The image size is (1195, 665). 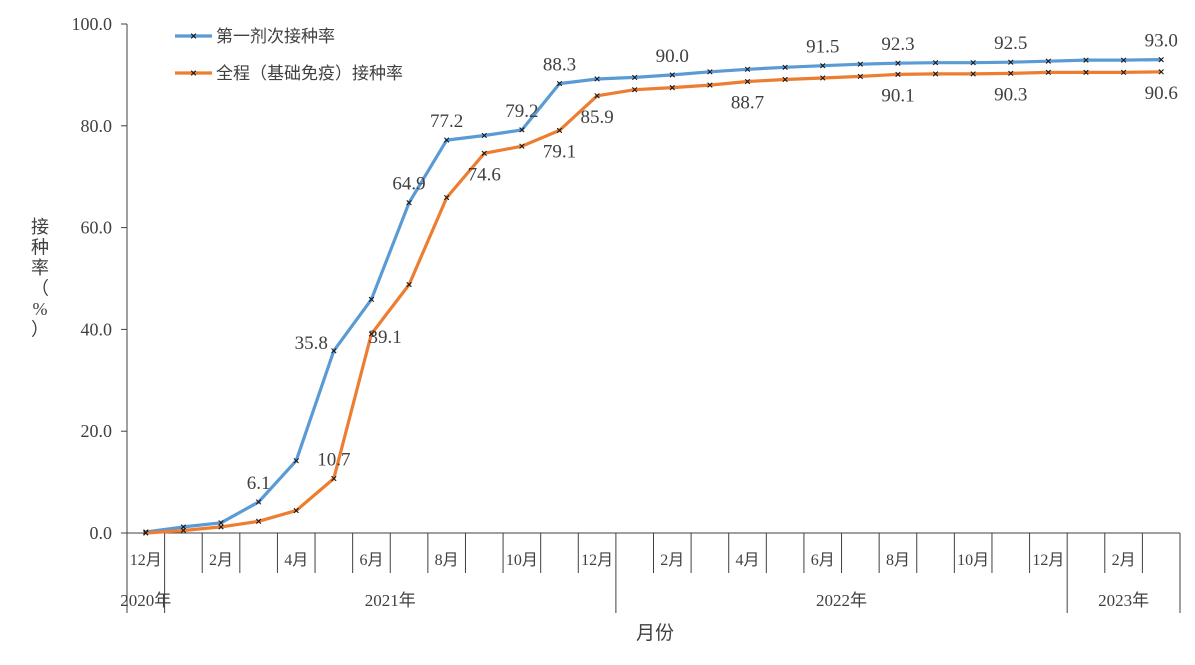 What do you see at coordinates (40, 248) in the screenshot?
I see `y-axis-title-char: 种` at bounding box center [40, 248].